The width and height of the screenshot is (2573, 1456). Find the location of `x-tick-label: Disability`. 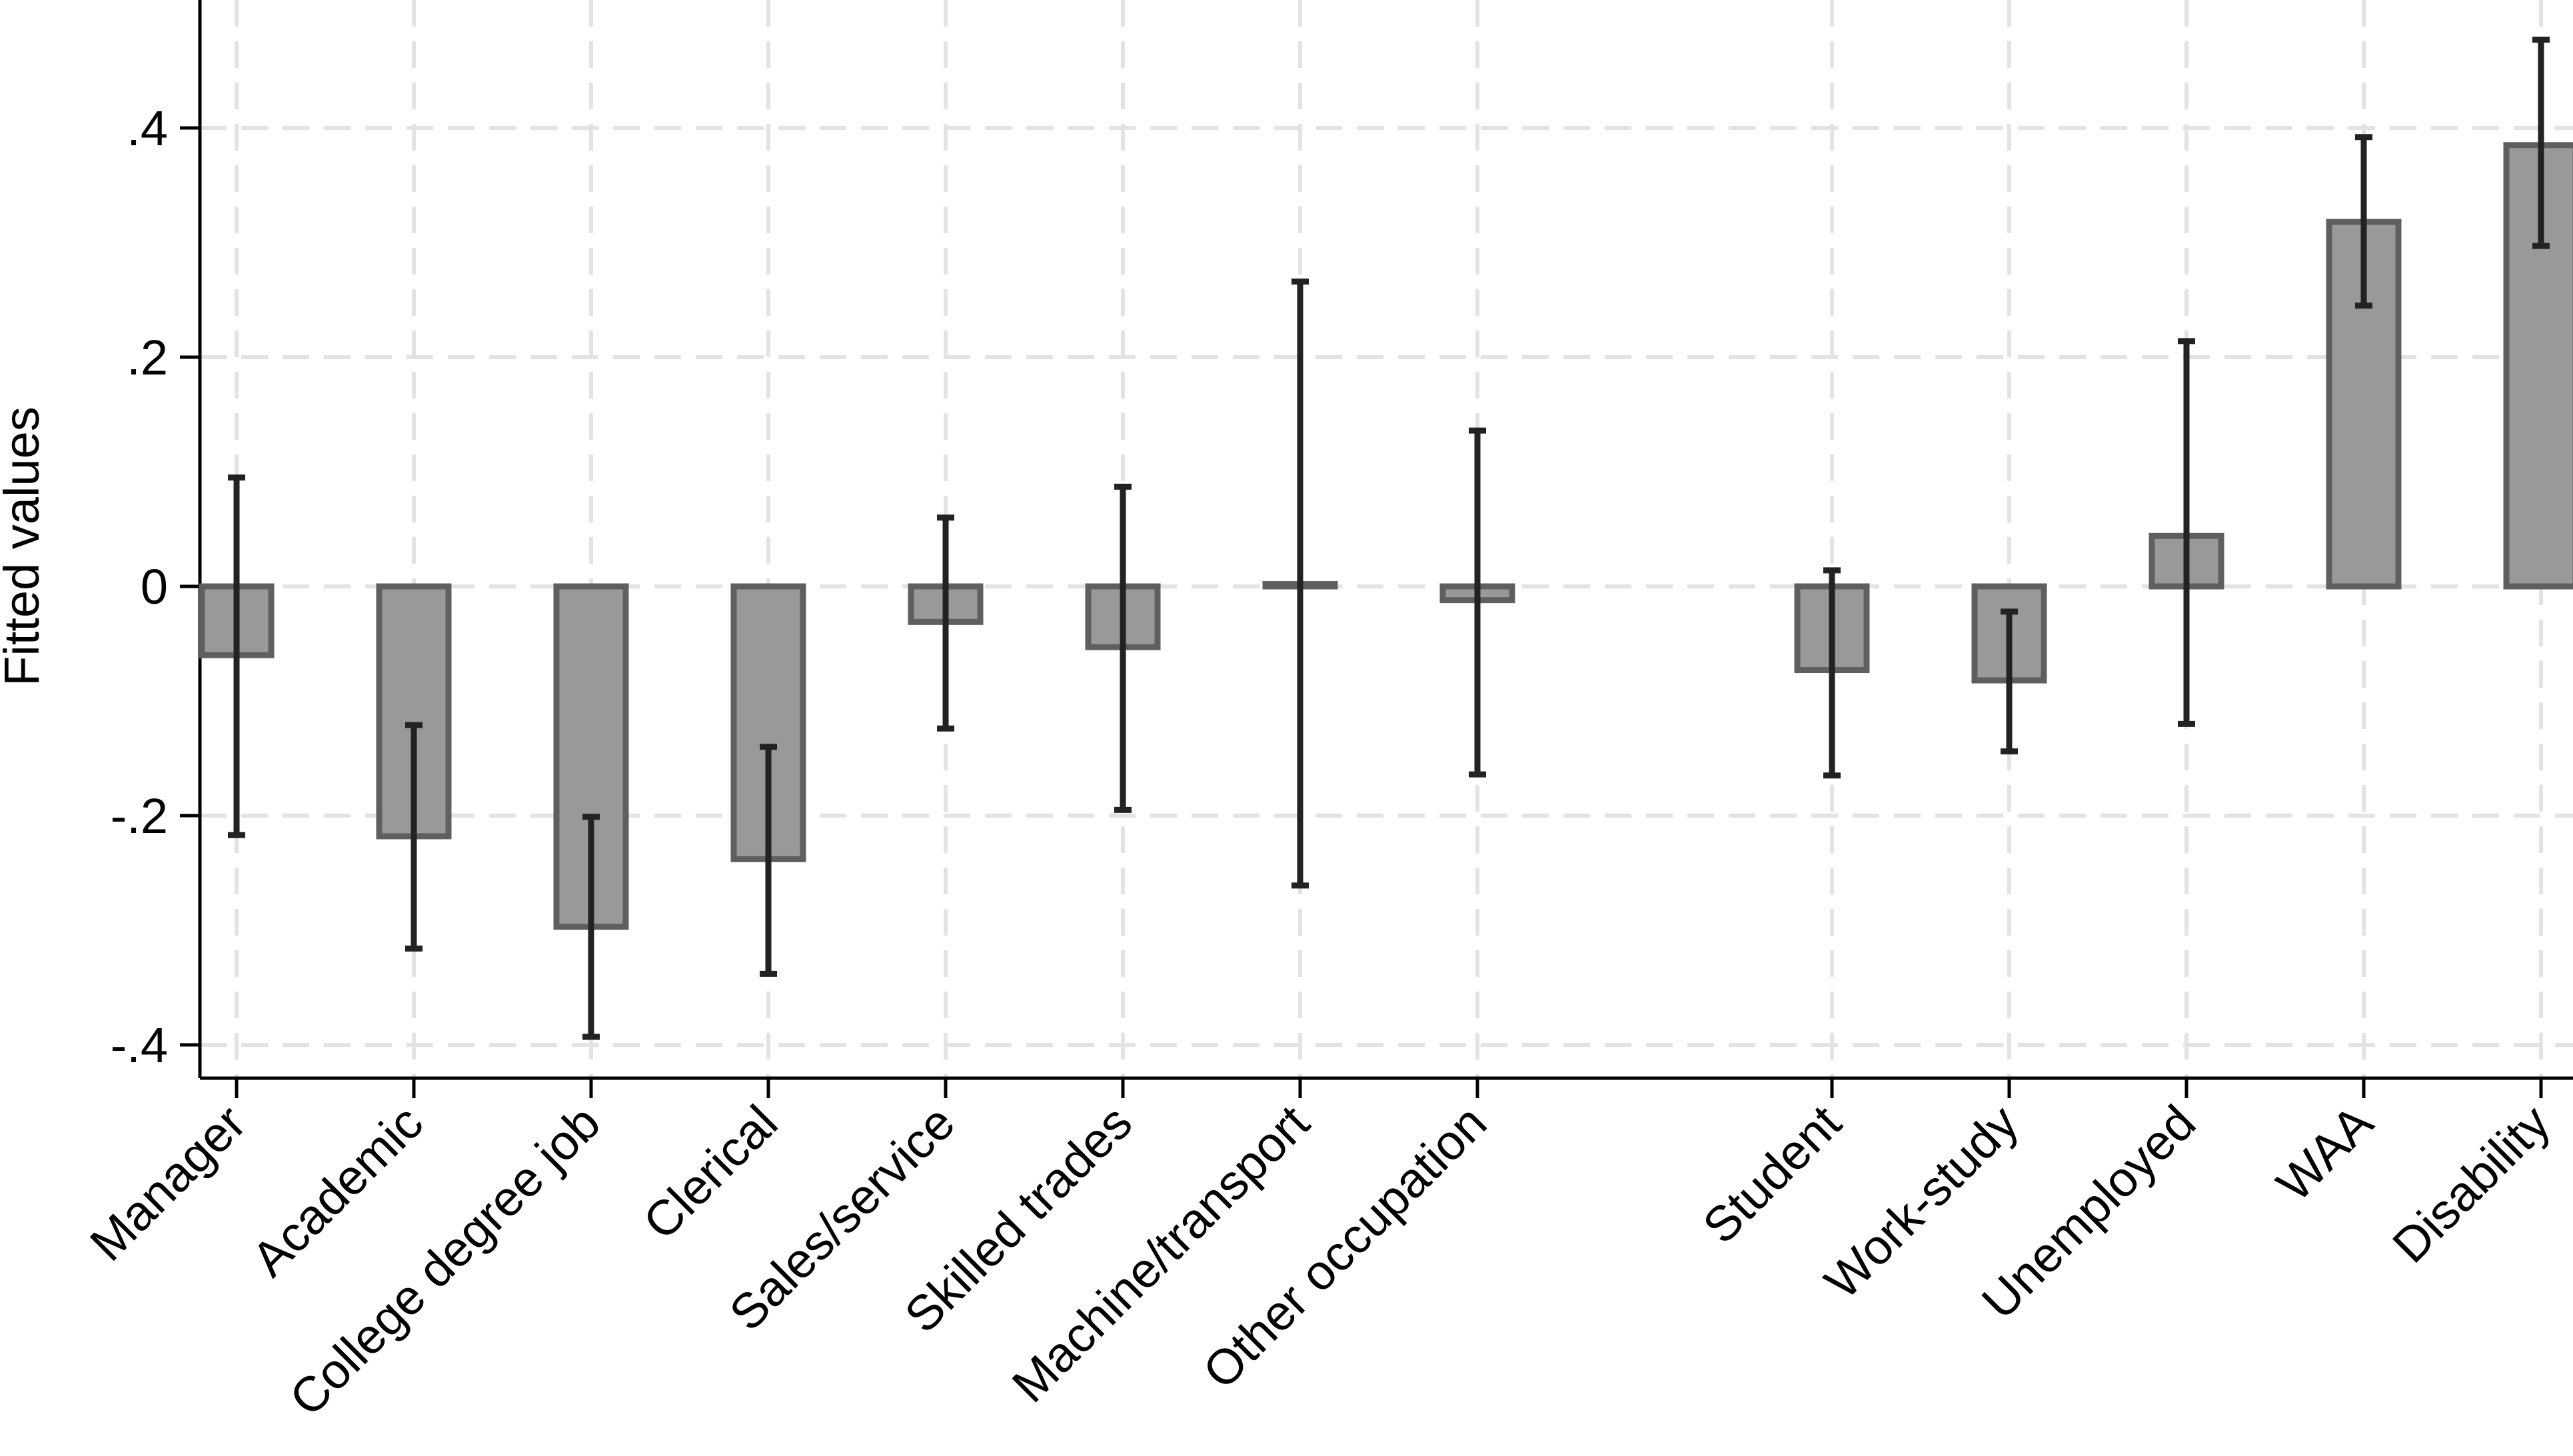

x-tick-label: Disability is located at coordinates (2471, 1184).